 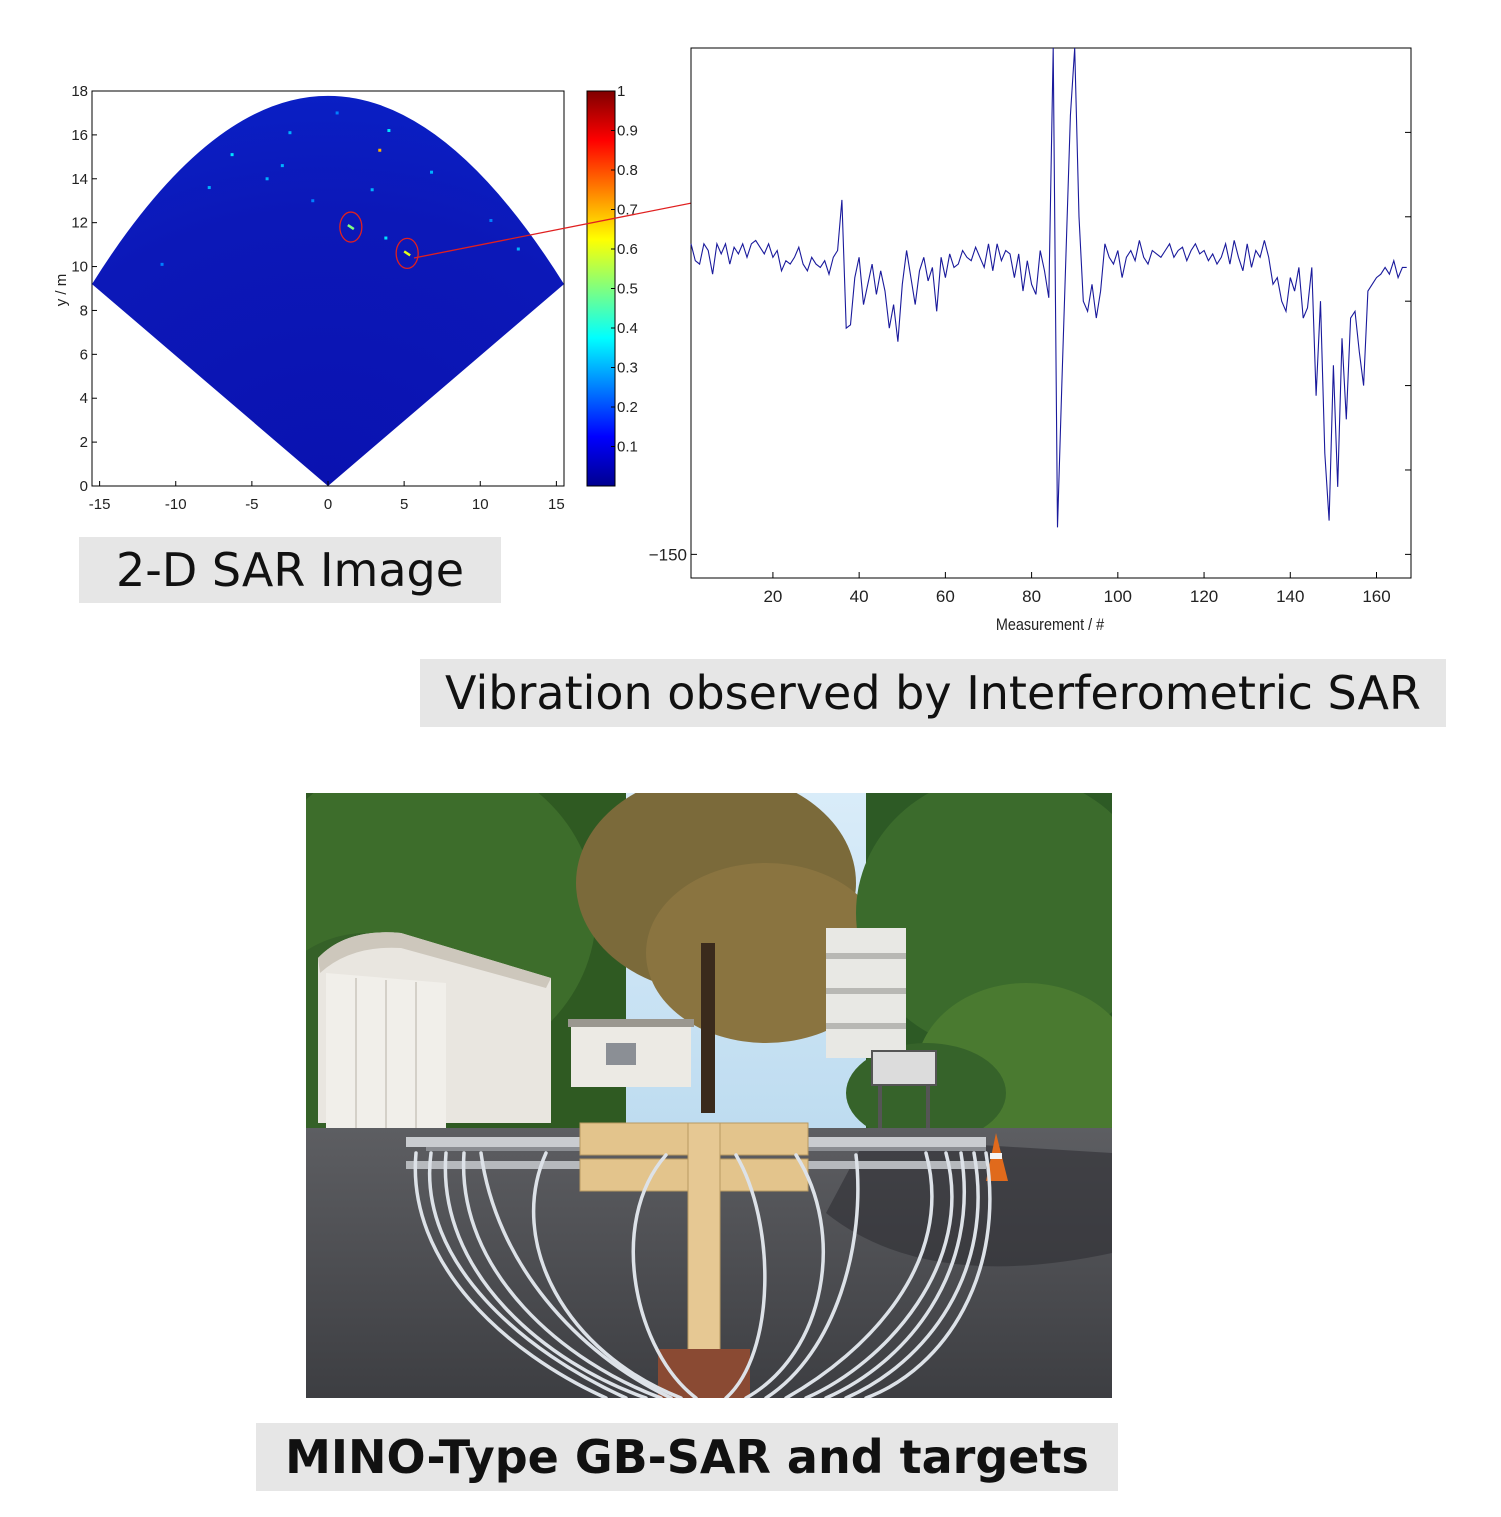 I want to click on sar-ytick-label-9: 18, so click(x=79, y=91).